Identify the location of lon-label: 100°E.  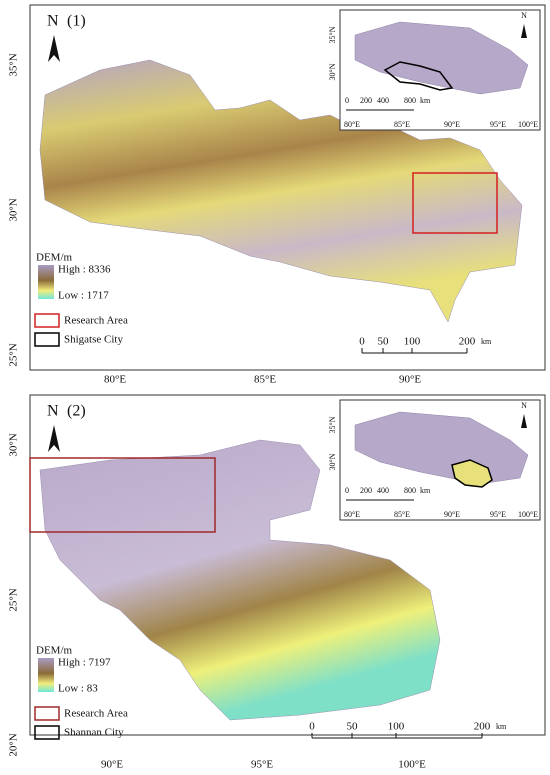
(412, 765).